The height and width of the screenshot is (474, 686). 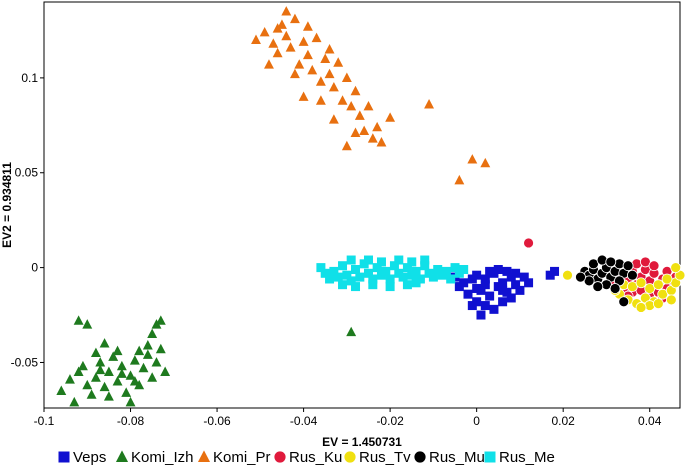 What do you see at coordinates (162, 457) in the screenshot?
I see `legend-label: Komi_Izh` at bounding box center [162, 457].